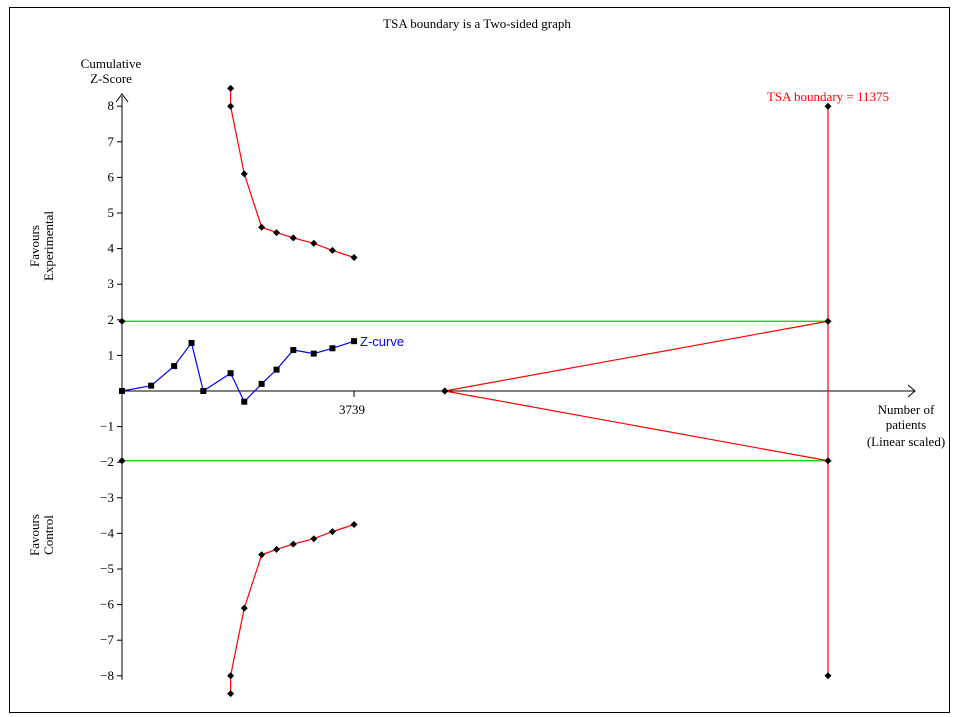 This screenshot has width=955, height=717. I want to click on y-tick-label: 2, so click(111, 319).